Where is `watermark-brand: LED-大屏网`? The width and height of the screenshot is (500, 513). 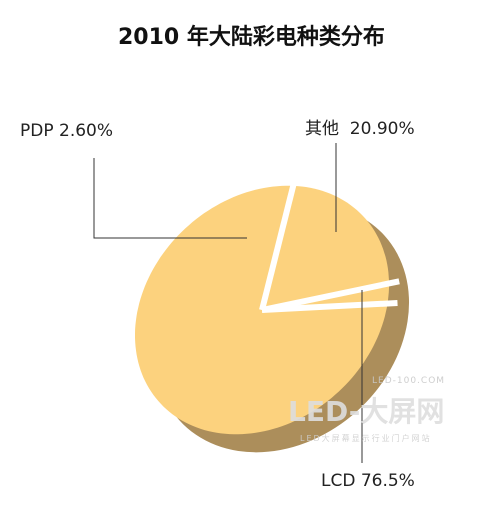
watermark-brand: LED-大屏网 is located at coordinates (366, 411).